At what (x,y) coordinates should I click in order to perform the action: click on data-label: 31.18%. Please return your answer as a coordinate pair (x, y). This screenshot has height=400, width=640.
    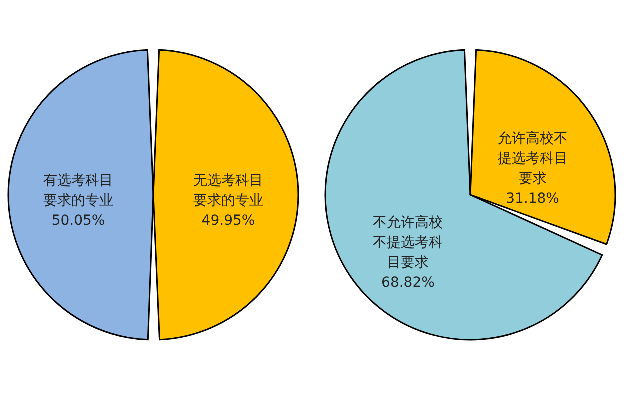
    Looking at the image, I should click on (533, 199).